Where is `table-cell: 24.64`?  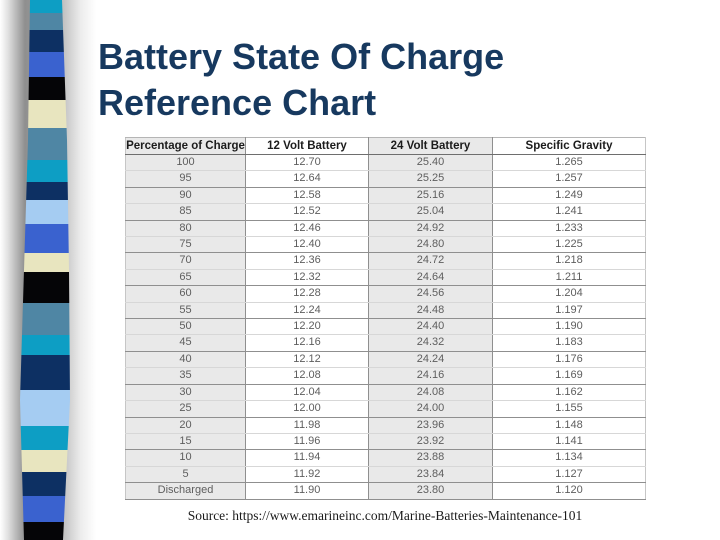
table-cell: 24.64 is located at coordinates (430, 278).